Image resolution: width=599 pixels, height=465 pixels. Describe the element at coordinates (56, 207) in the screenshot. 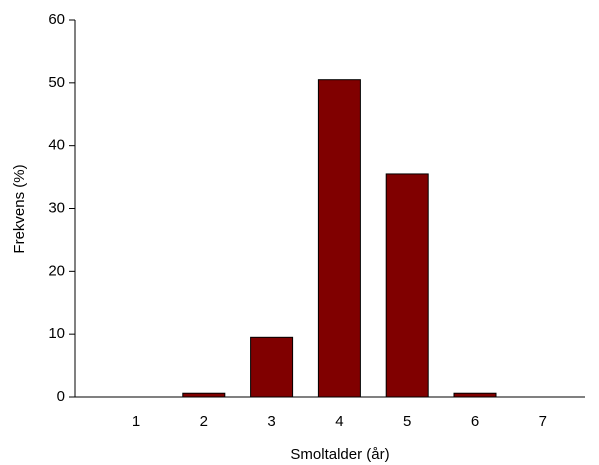

I see `y-tick-label: 30` at that location.